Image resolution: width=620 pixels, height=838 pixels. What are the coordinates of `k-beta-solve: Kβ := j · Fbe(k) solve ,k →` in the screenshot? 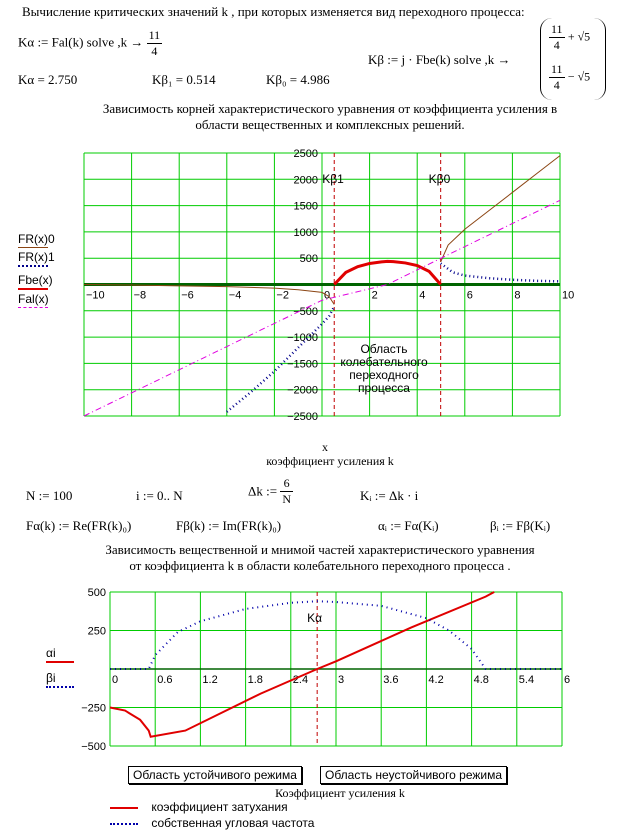 It's located at (439, 60).